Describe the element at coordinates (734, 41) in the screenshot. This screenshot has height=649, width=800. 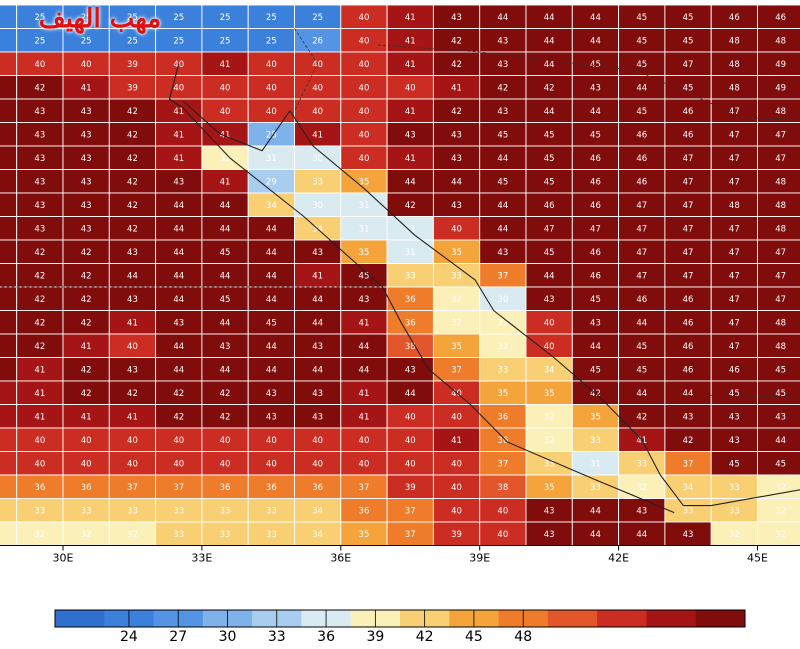
I see `cell-value-label: 48` at that location.